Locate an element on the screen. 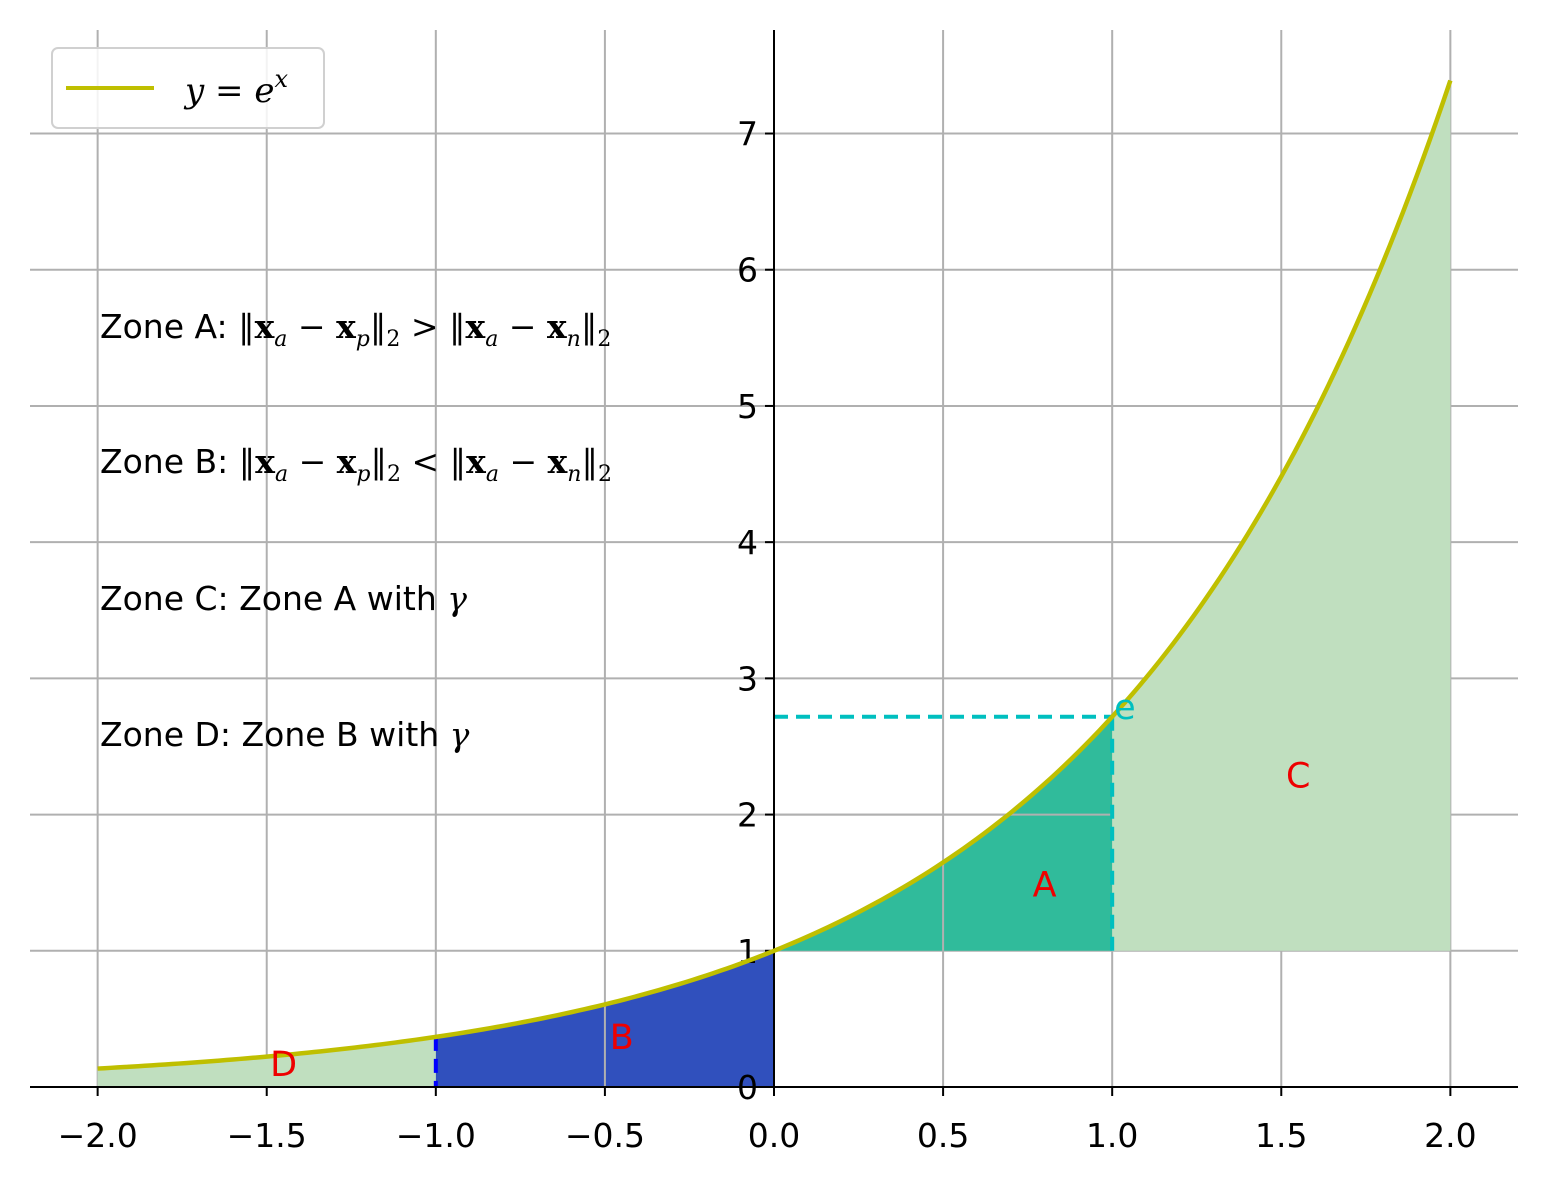 The height and width of the screenshot is (1187, 1548). zone-d-text: Zone D: Zone B with γ is located at coordinates (285, 734).